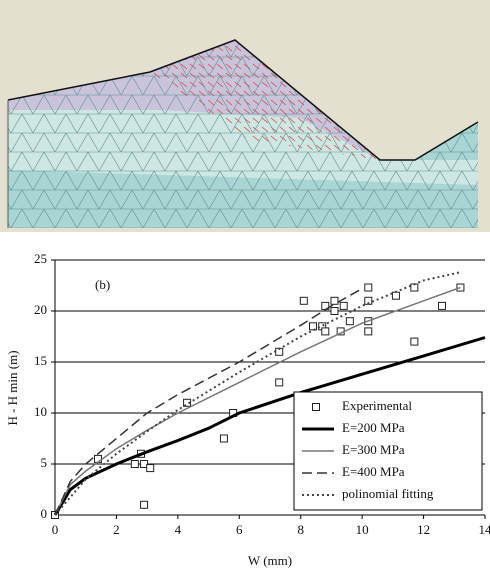 The image size is (490, 575). I want to click on legend-label: polinomial fitting, so click(388, 493).